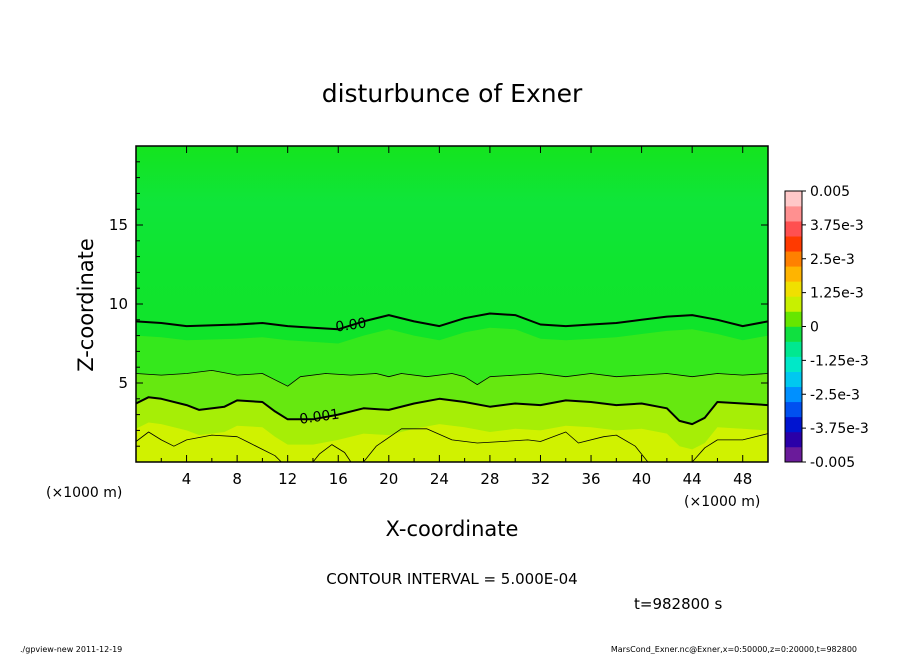 The image size is (904, 654). What do you see at coordinates (187, 479) in the screenshot?
I see `x-tick-label: 4` at bounding box center [187, 479].